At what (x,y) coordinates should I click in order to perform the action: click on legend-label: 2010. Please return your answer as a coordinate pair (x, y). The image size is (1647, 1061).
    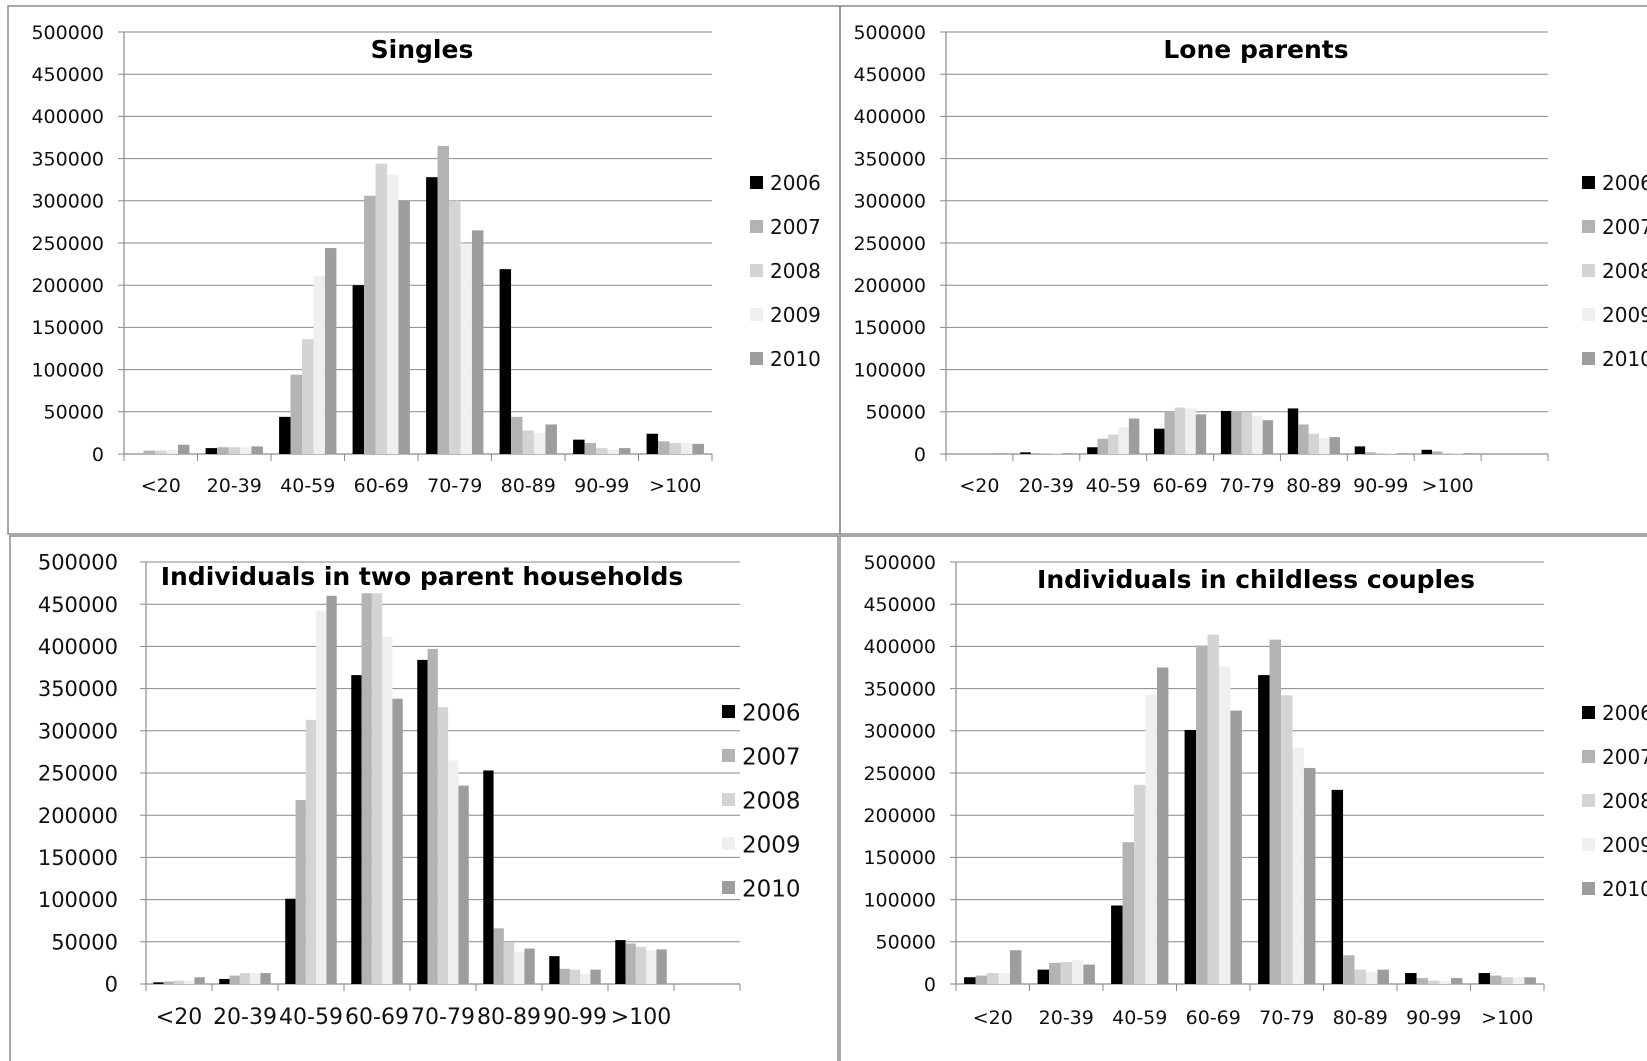
    Looking at the image, I should click on (795, 359).